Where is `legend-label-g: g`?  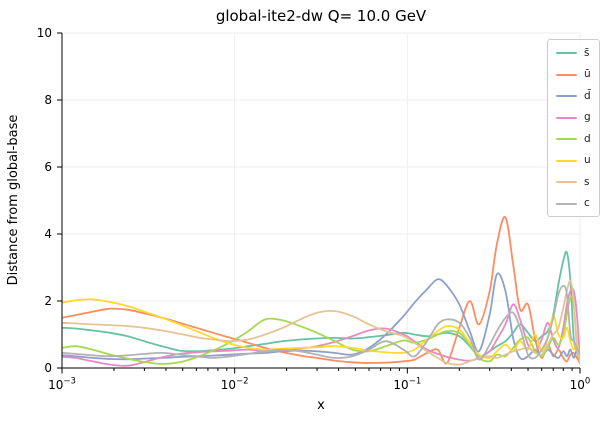 legend-label-g: g is located at coordinates (587, 117).